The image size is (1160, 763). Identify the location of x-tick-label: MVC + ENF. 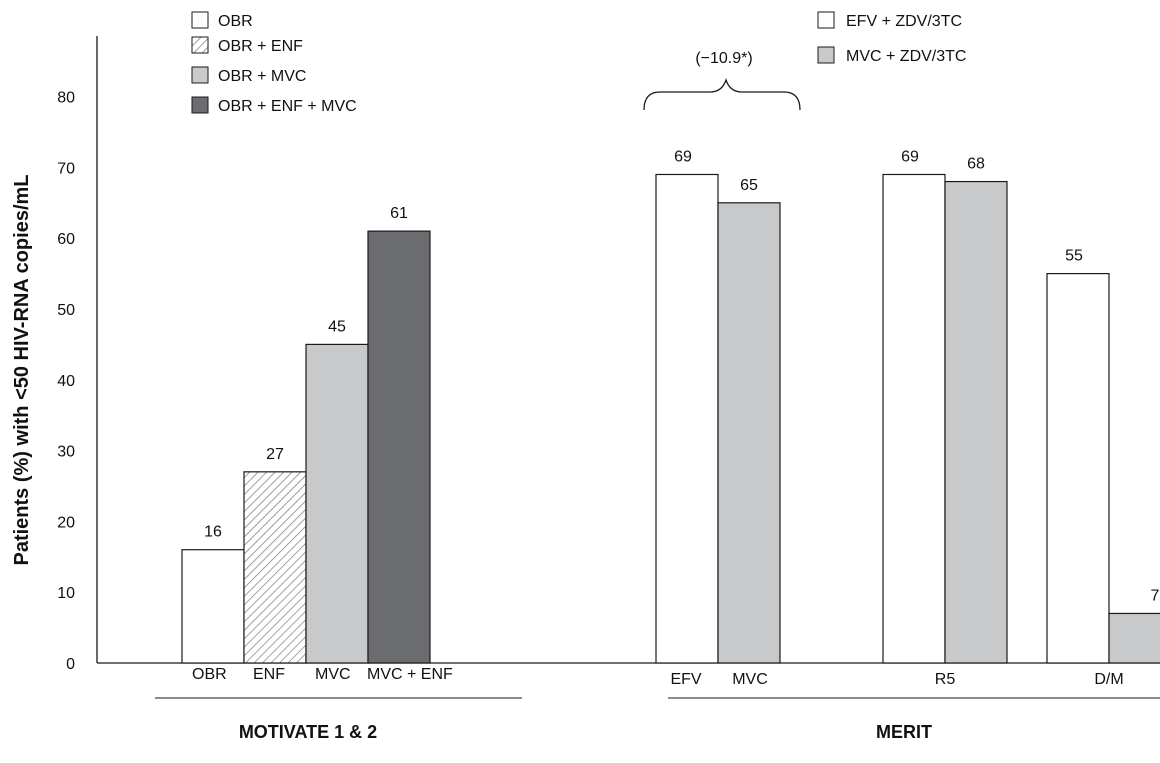
(410, 674).